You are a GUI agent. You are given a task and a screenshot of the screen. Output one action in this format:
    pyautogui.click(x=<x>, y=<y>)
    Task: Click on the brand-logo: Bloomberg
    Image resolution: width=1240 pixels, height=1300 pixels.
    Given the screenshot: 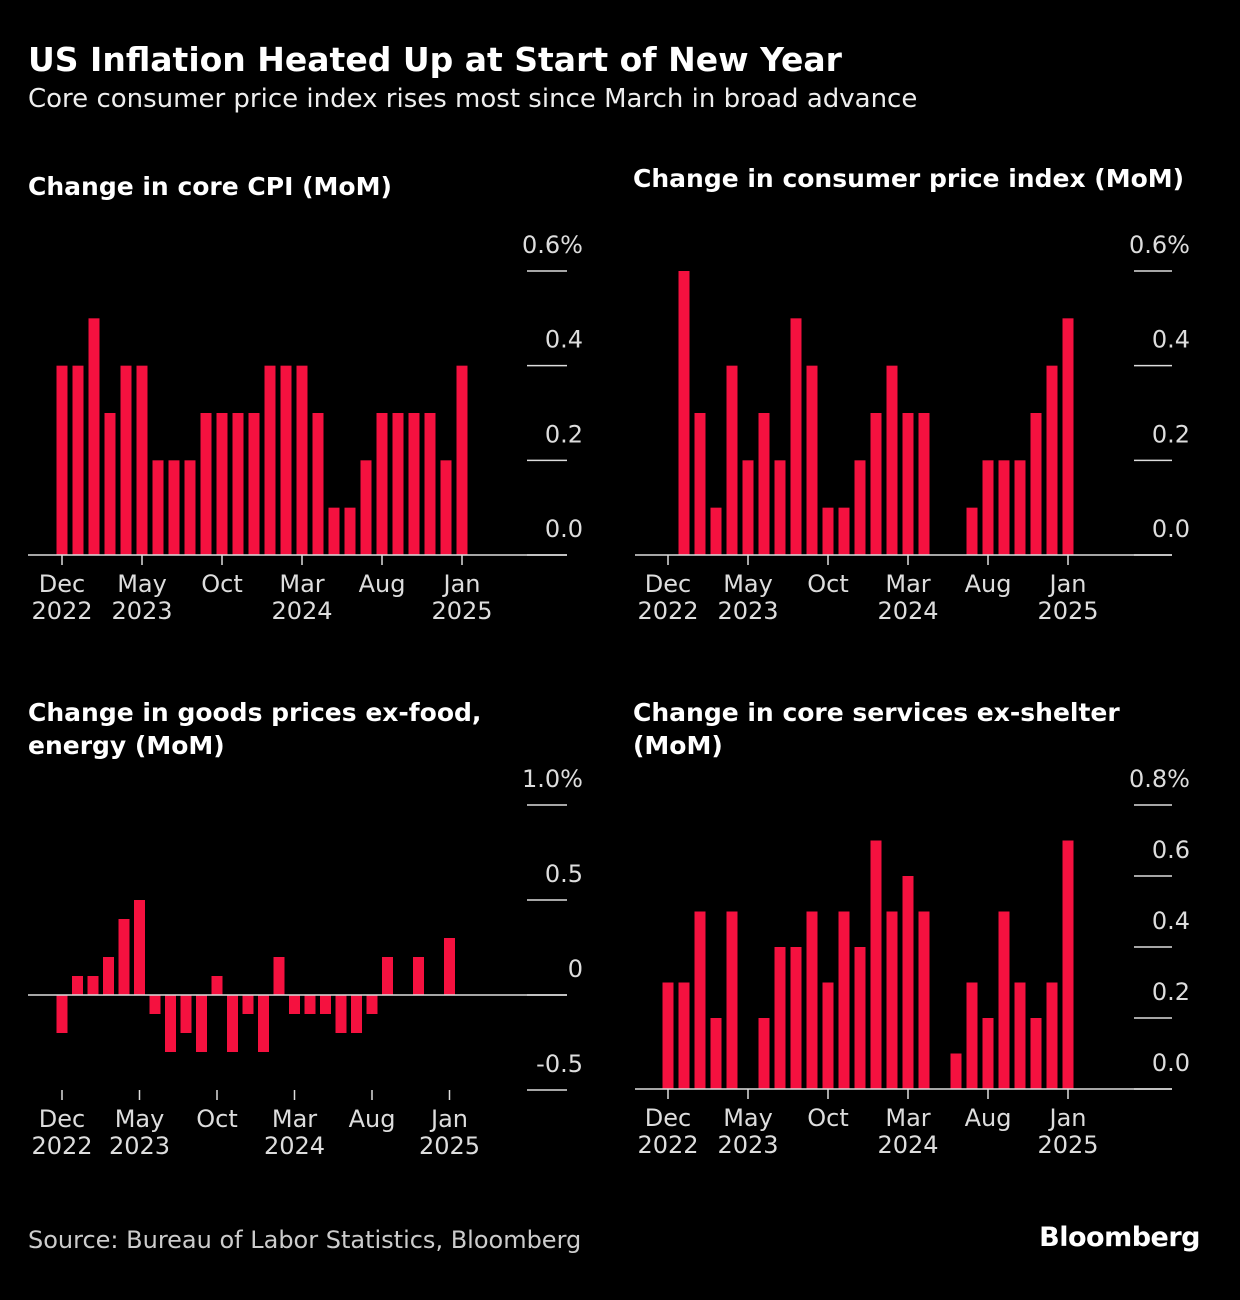 What is the action you would take?
    pyautogui.click(x=1119, y=1237)
    